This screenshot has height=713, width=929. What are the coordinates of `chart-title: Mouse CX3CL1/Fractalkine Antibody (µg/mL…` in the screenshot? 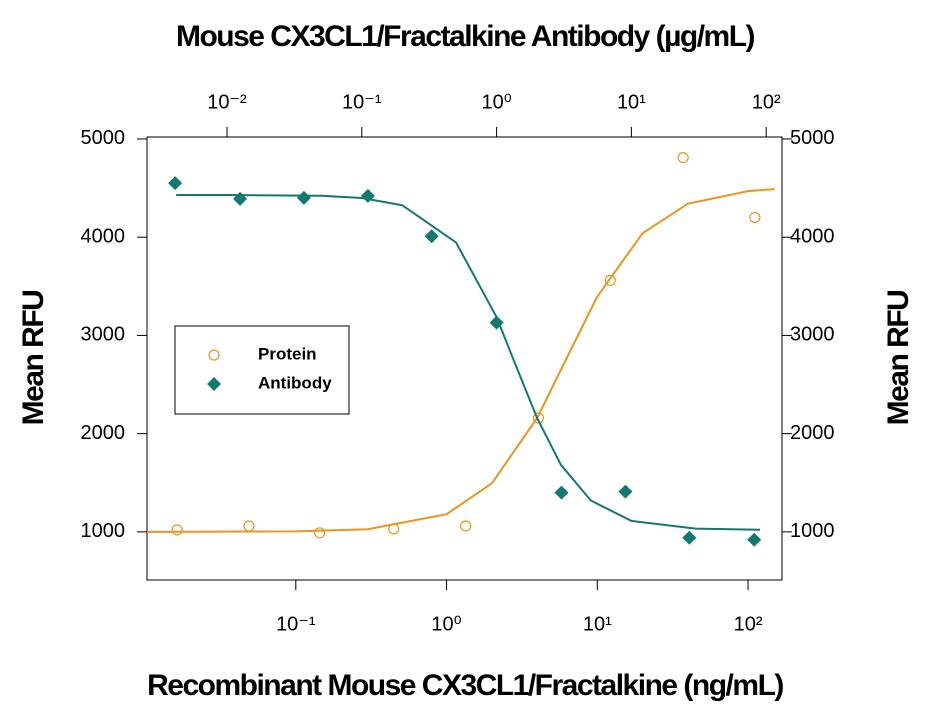 It's located at (465, 36).